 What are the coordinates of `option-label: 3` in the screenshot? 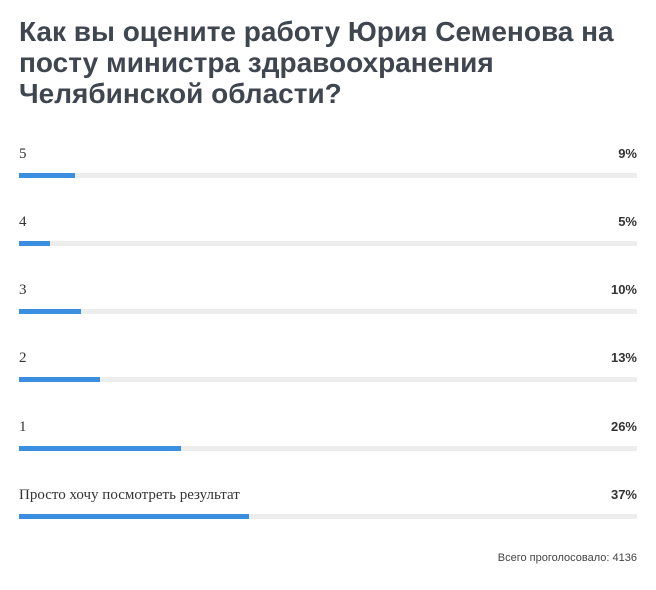 It's located at (23, 290).